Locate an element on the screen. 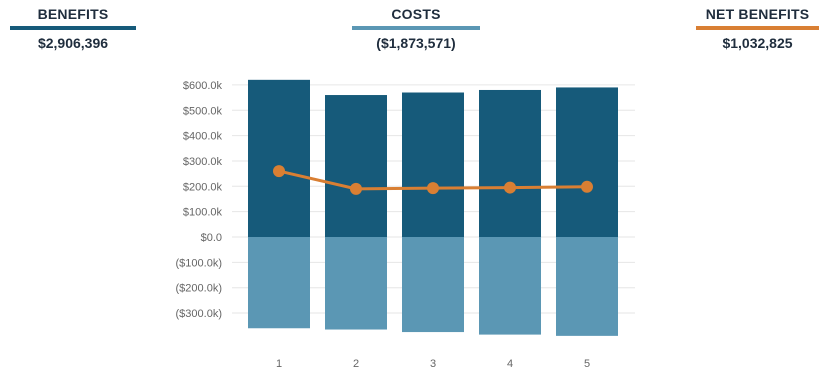  kpi-net-benefits-value: $1,032,825 is located at coordinates (757, 43).